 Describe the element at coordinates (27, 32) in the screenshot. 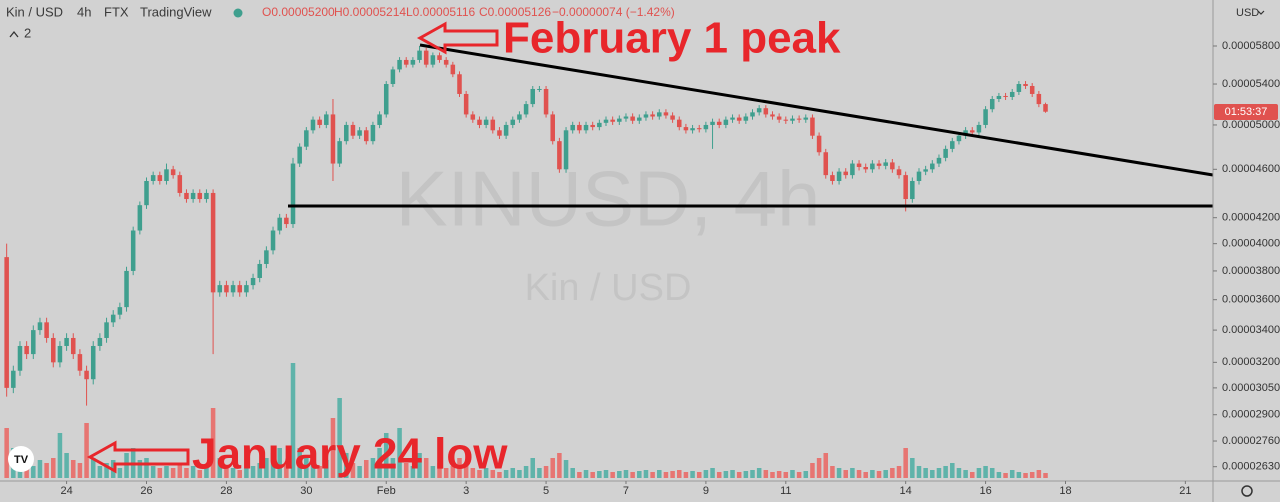

I see `indicator-count: 2` at that location.